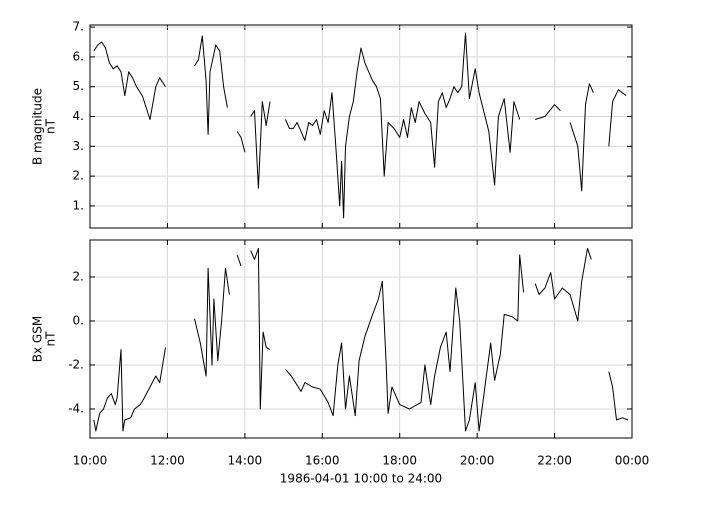 This screenshot has width=710, height=524. What do you see at coordinates (167, 461) in the screenshot?
I see `x-tick-label: 12:00` at bounding box center [167, 461].